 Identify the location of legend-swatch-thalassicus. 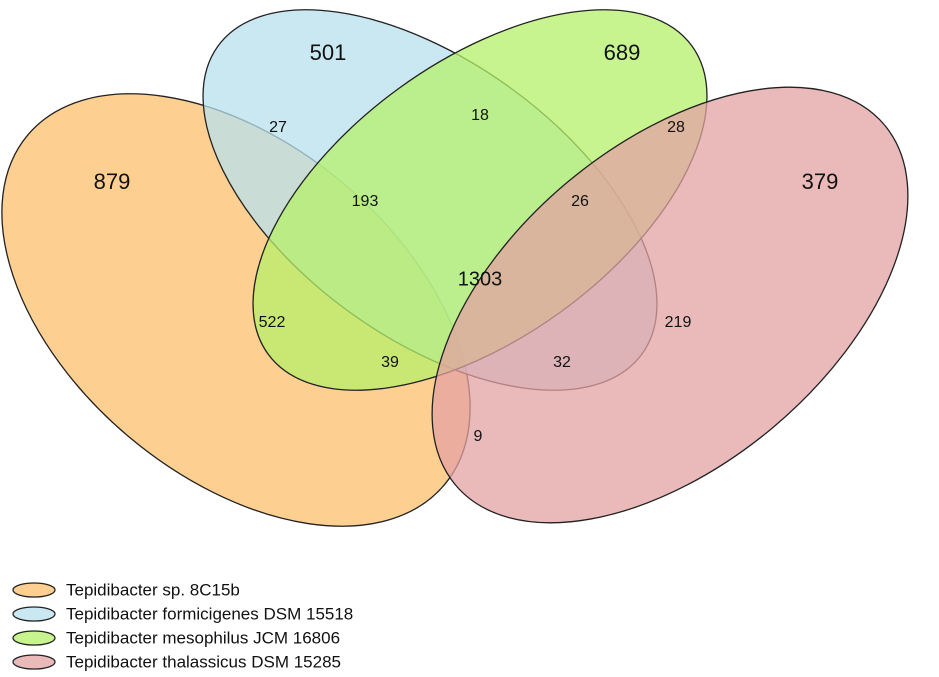
(34, 662).